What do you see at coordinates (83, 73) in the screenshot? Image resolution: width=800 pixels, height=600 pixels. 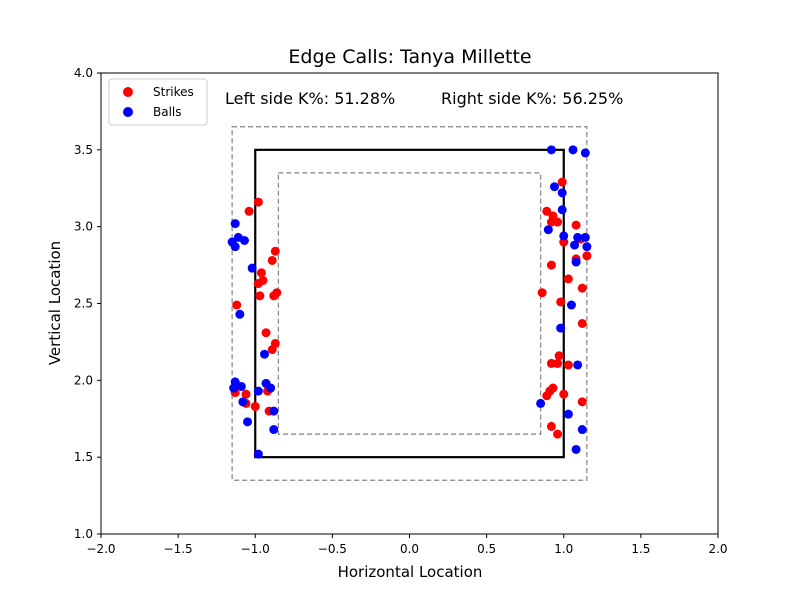 I see `y-tick-label: 4.0` at bounding box center [83, 73].